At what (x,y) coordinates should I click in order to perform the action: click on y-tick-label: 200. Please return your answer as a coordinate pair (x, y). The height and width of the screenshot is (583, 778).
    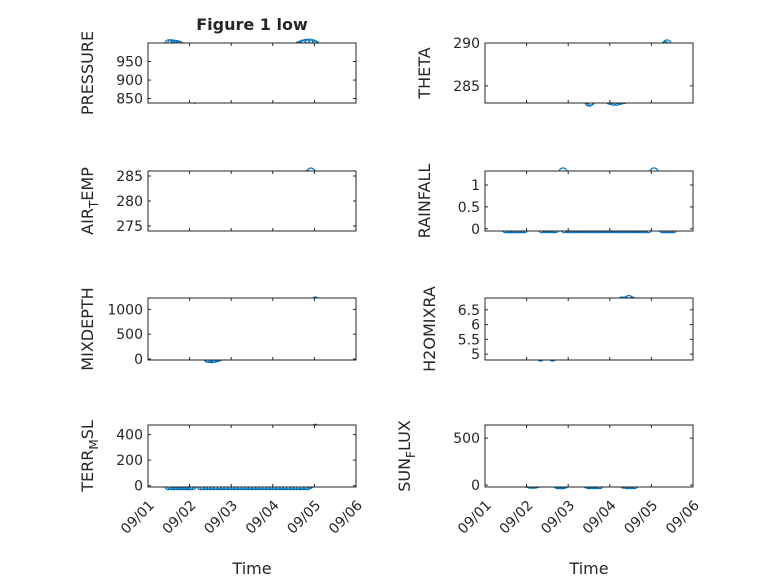
    Looking at the image, I should click on (129, 461).